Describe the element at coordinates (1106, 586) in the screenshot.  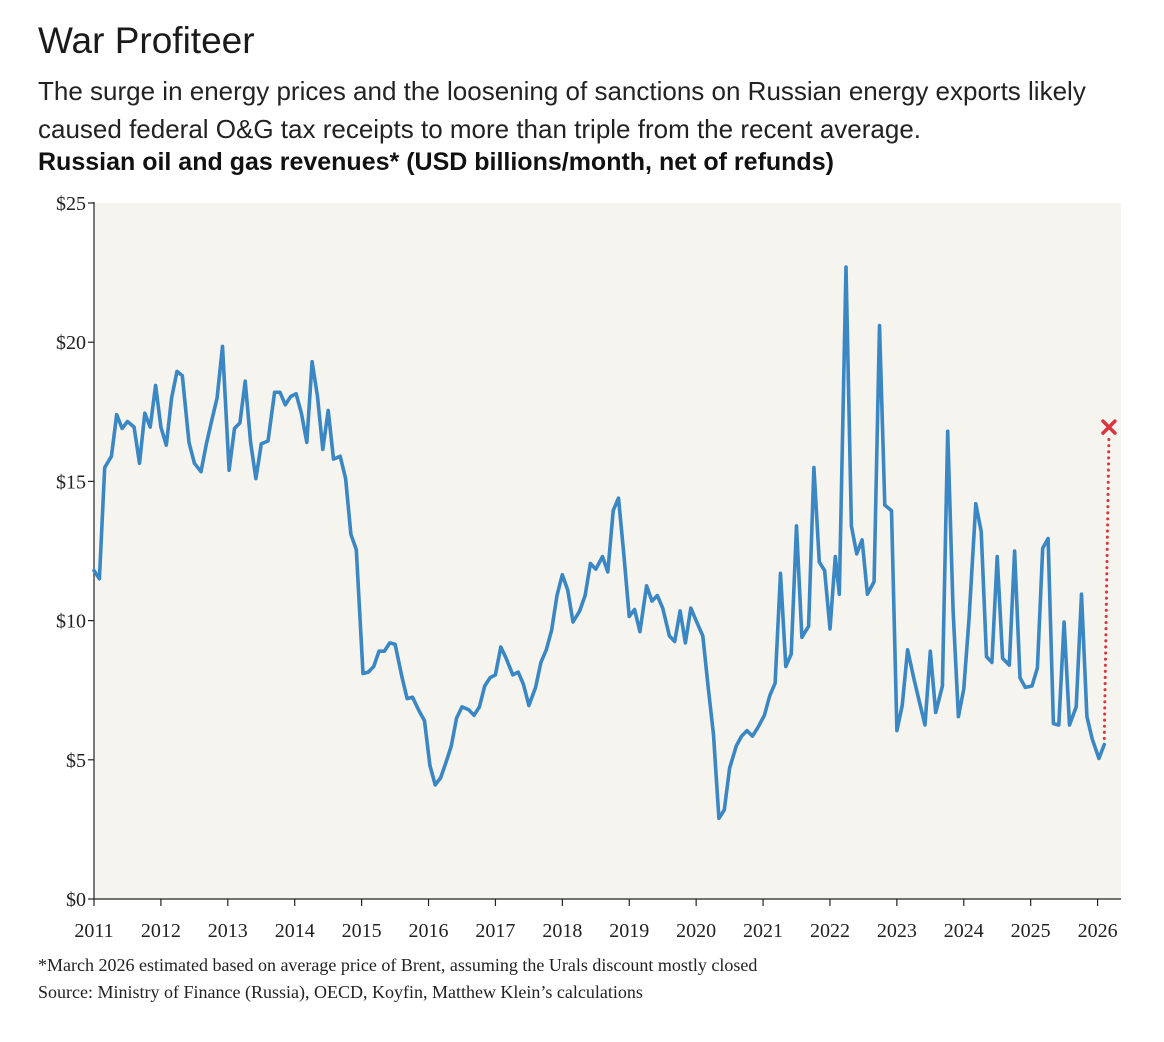
I see `estimate-dotted-connector` at that location.